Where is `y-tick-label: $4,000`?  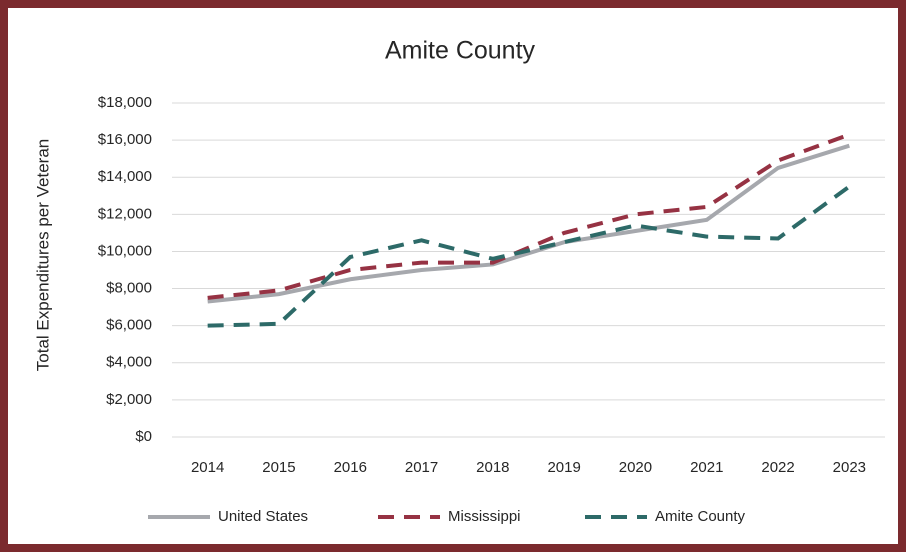
y-tick-label: $4,000 is located at coordinates (129, 362).